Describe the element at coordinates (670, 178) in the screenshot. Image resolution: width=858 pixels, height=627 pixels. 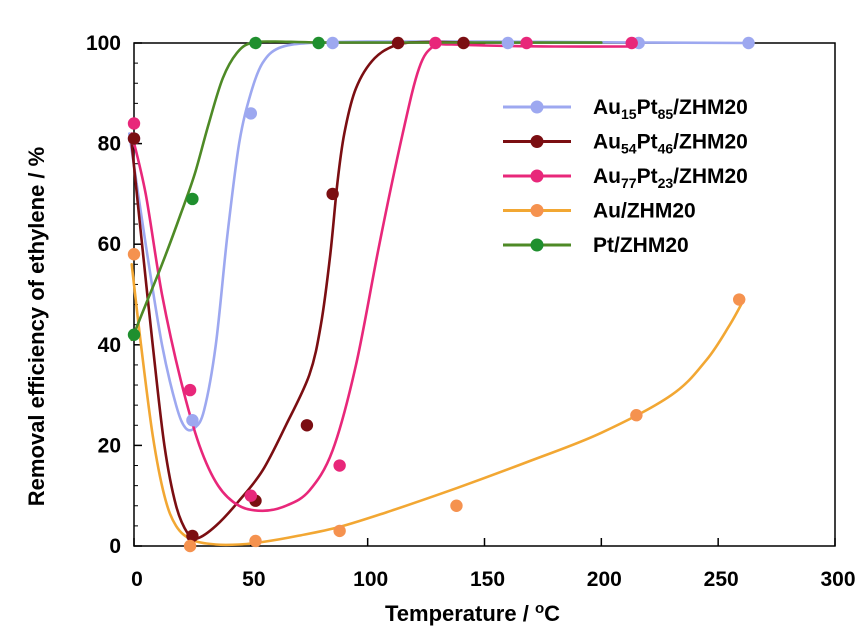
I see `legend-label: Au77Pt23/ZHM20` at that location.